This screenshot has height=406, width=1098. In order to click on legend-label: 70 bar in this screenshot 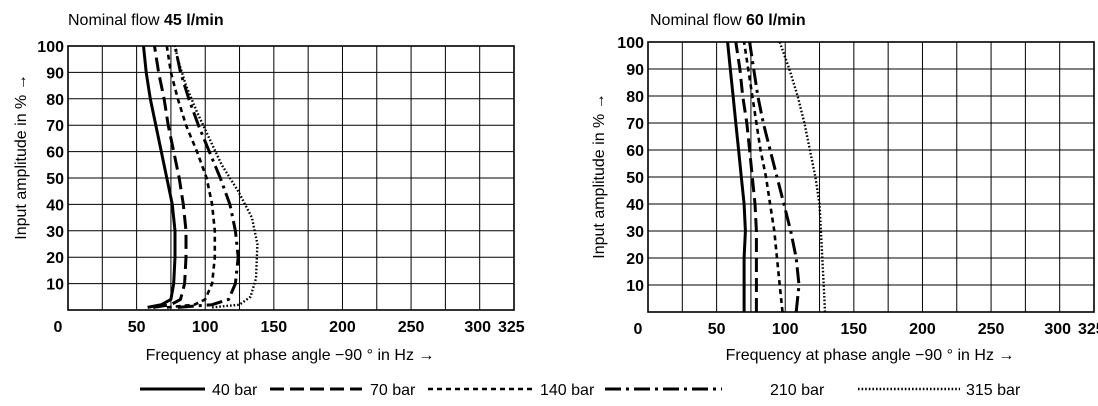, I will do `click(393, 390)`.